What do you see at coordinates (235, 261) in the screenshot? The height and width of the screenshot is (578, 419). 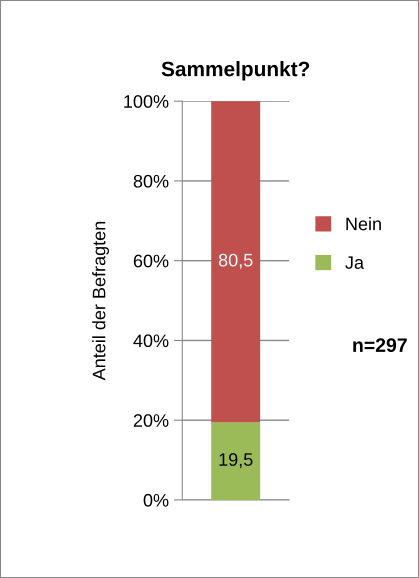 I see `data-label: 80,5` at bounding box center [235, 261].